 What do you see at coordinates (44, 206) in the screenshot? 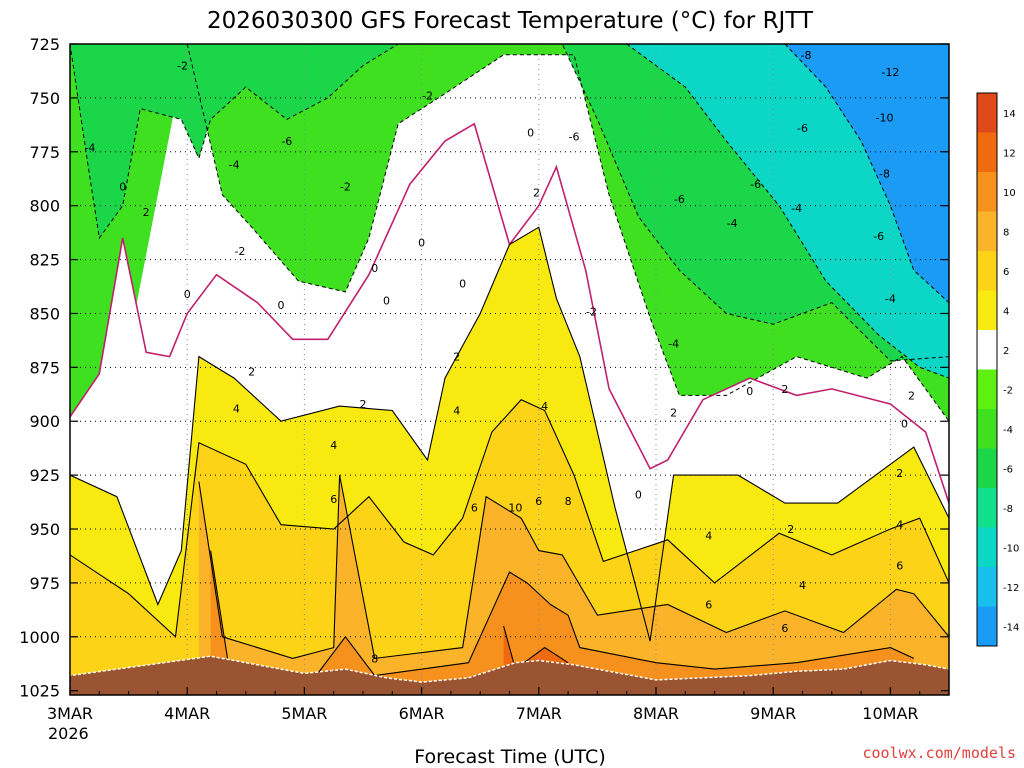
I see `y-tick-label: 800` at bounding box center [44, 206].